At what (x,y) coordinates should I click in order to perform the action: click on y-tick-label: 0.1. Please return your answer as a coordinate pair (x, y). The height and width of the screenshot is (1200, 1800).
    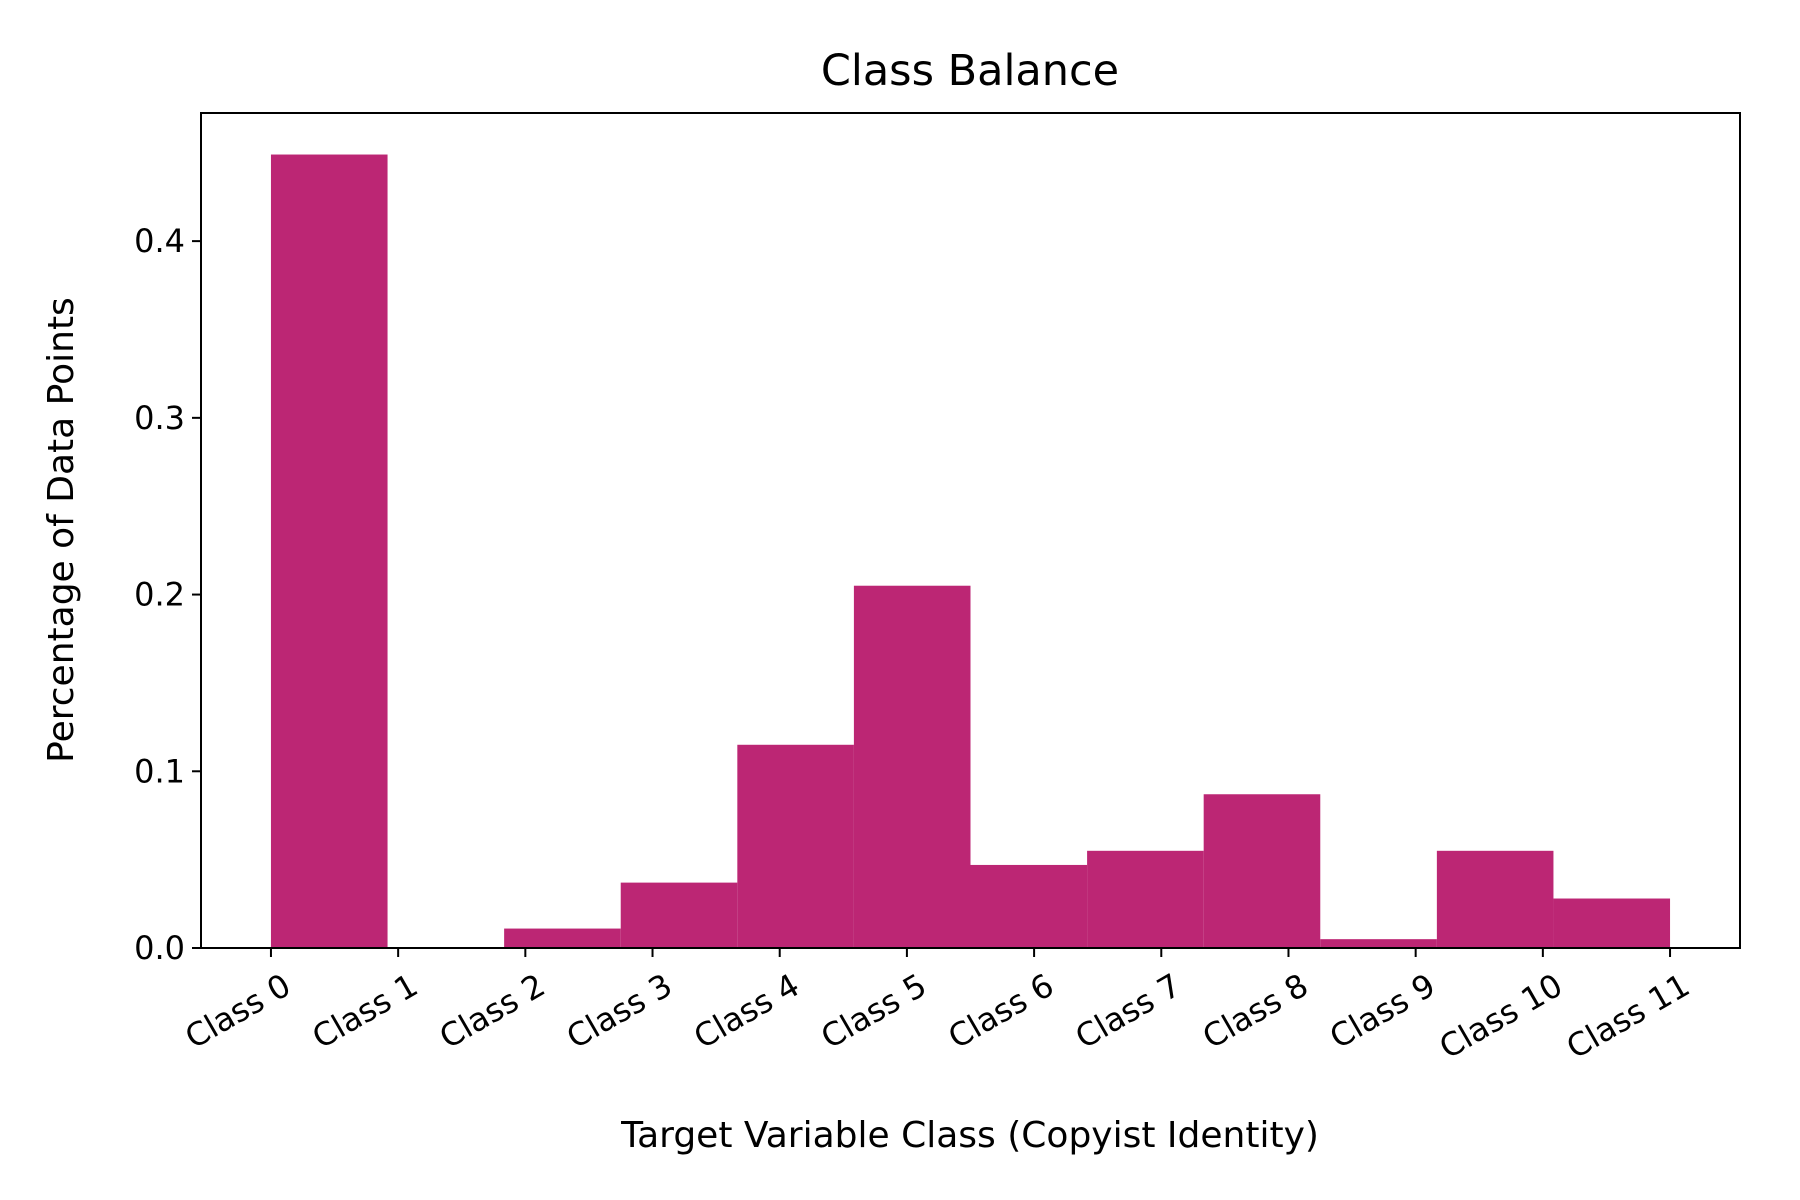
    Looking at the image, I should click on (159, 771).